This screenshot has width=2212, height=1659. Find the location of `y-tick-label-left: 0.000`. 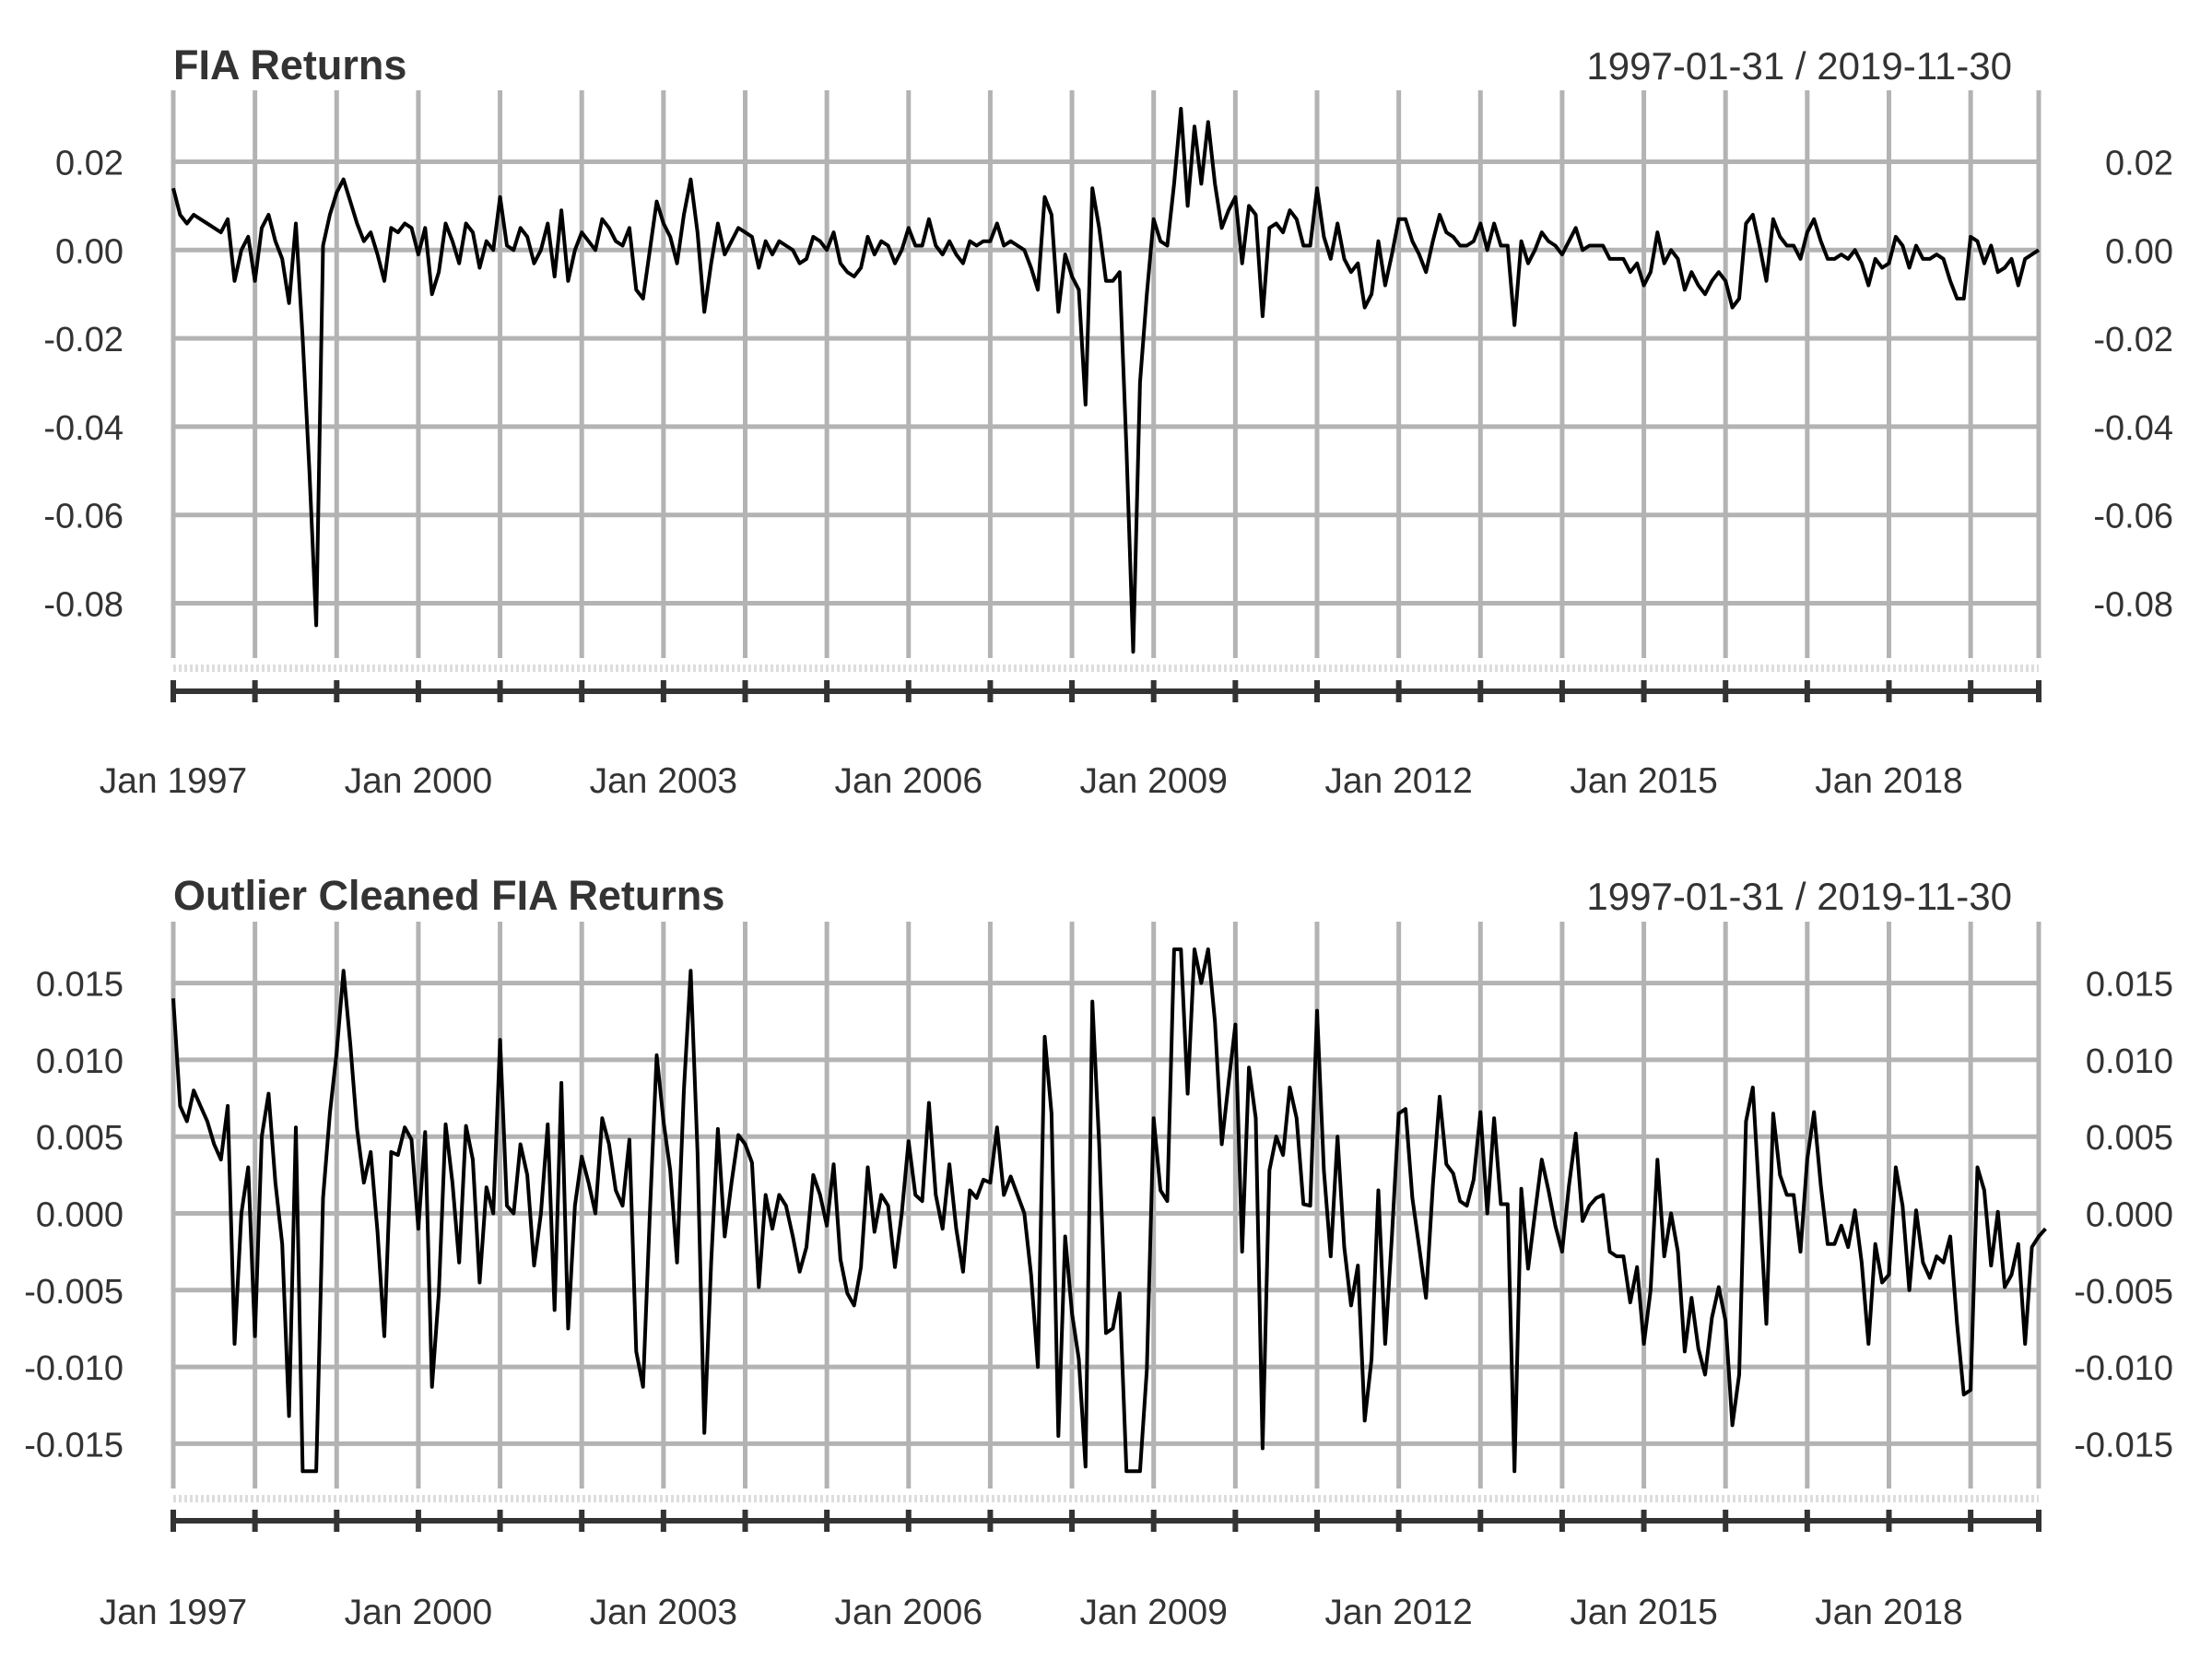

y-tick-label-left: 0.000 is located at coordinates (80, 1215).